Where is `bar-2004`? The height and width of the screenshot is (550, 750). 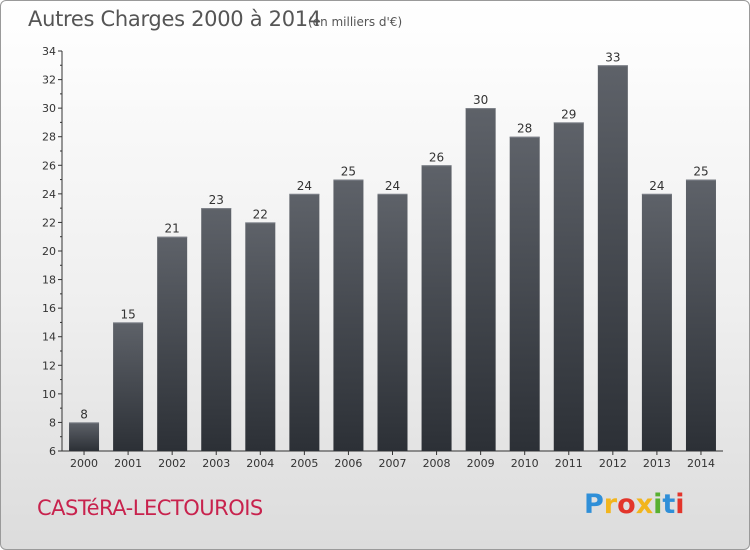
bar-2004 is located at coordinates (260, 336).